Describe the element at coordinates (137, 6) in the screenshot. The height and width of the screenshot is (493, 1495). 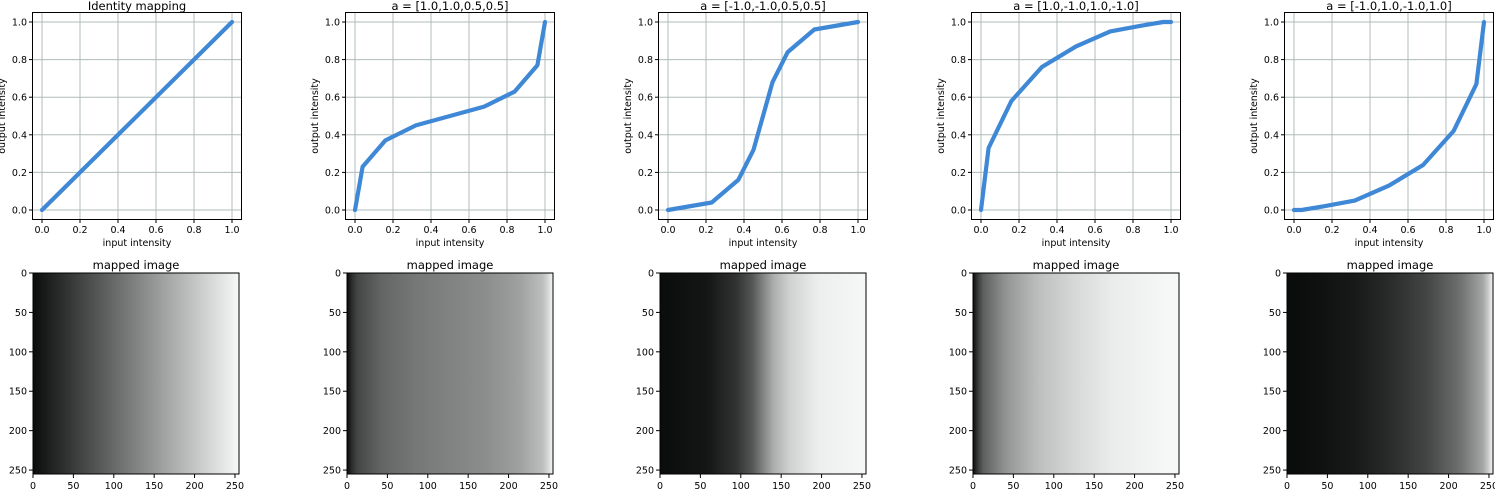
I see `plot-title: Identity mapping` at that location.